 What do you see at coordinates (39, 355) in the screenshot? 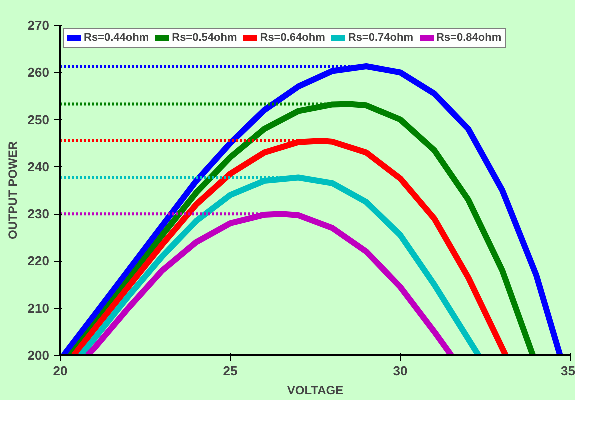
I see `y-tick-label: 200` at bounding box center [39, 355].